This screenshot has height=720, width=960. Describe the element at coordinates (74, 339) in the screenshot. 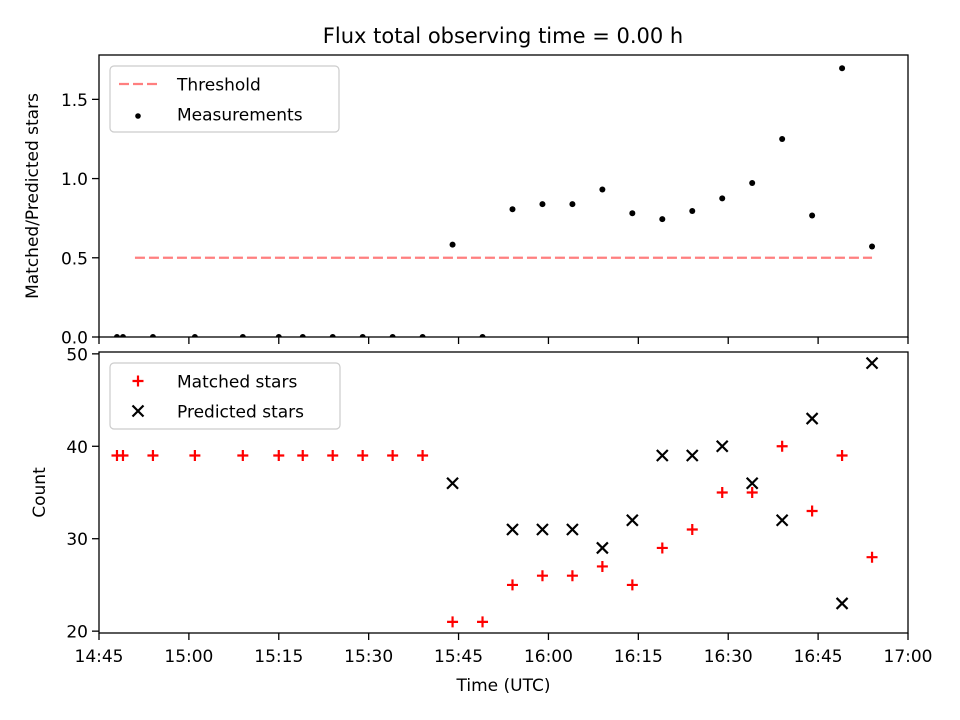

I see `y-tick-label: 0.0` at that location.